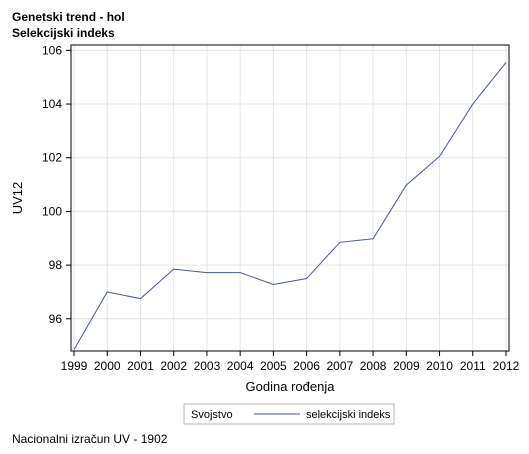 The image size is (529, 454). What do you see at coordinates (68, 17) in the screenshot?
I see `chart-title: Genetski trend - hol` at bounding box center [68, 17].